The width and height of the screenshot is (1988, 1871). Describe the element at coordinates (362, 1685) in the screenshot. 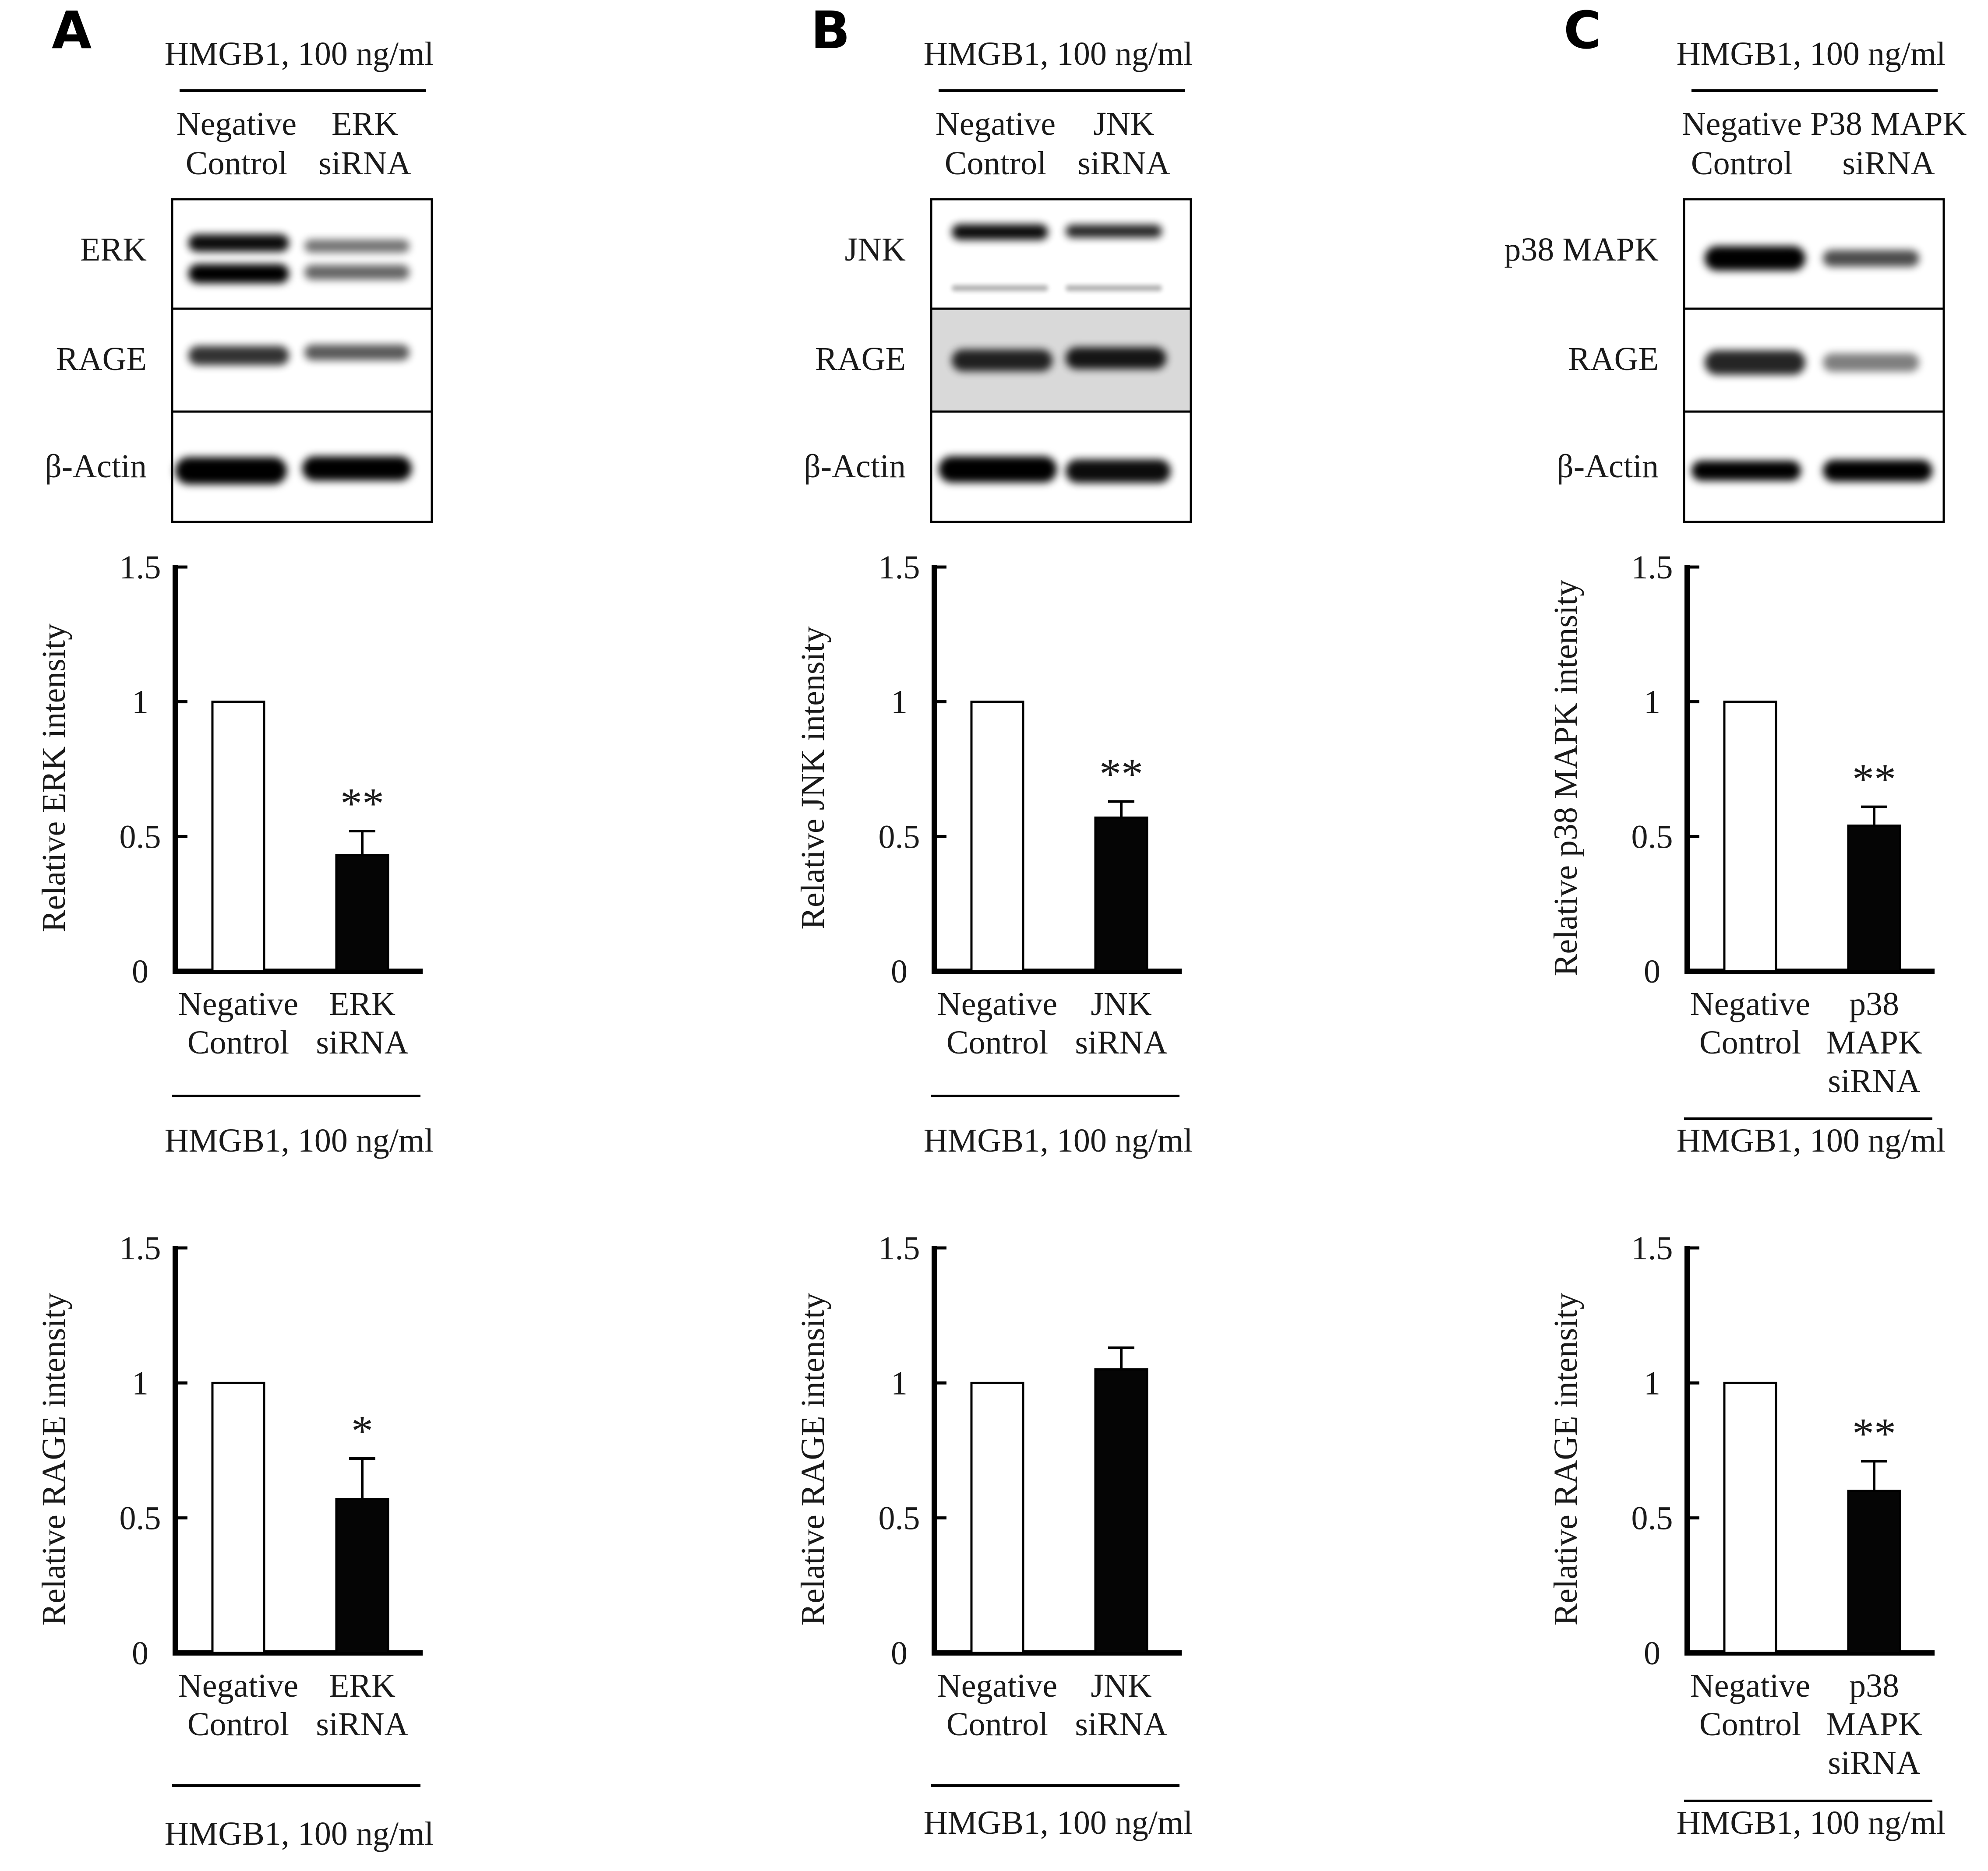

I see `x-category-label: ERK` at that location.